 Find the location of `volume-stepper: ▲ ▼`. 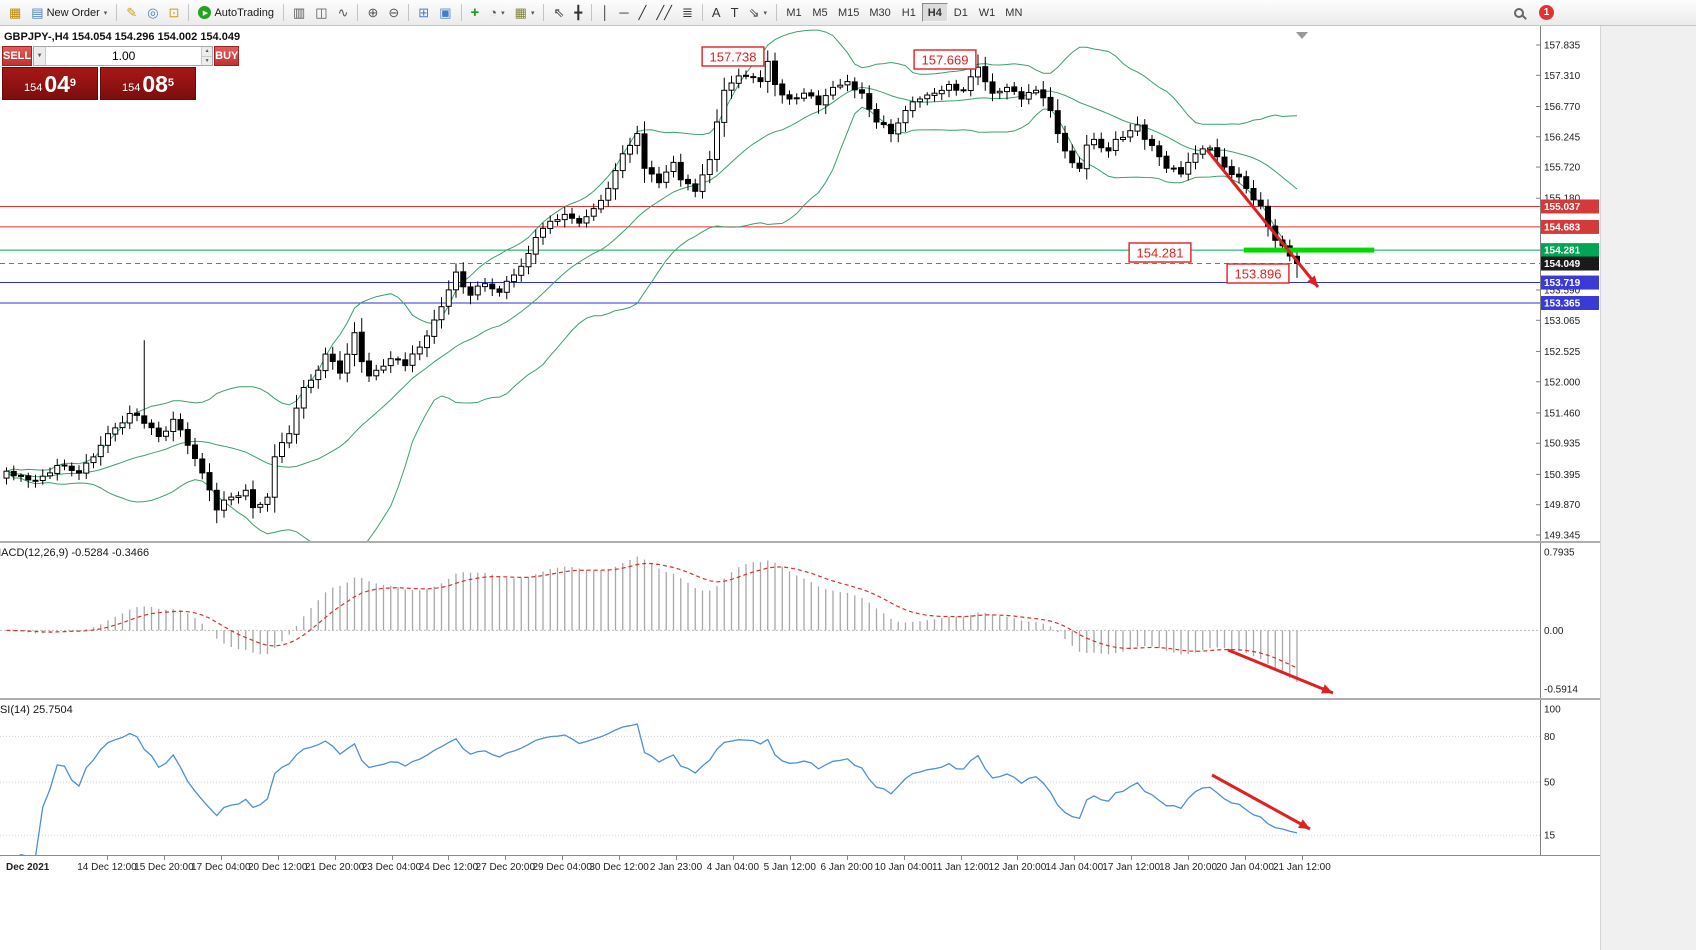

volume-stepper: ▲ ▼ is located at coordinates (207, 56).